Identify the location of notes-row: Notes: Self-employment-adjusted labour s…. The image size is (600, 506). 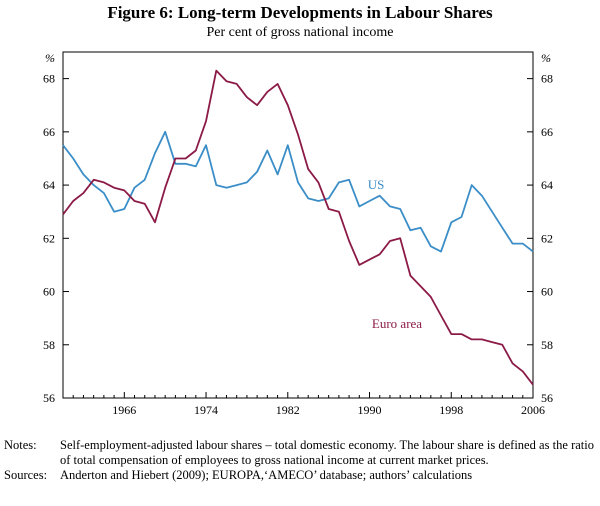
(299, 453).